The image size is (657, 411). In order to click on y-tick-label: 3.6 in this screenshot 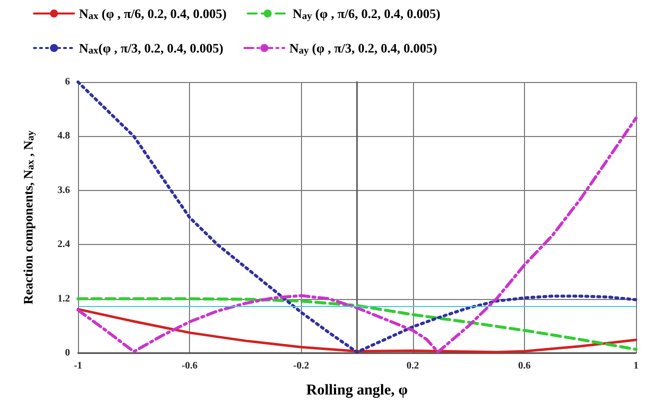, I will do `click(64, 190)`.